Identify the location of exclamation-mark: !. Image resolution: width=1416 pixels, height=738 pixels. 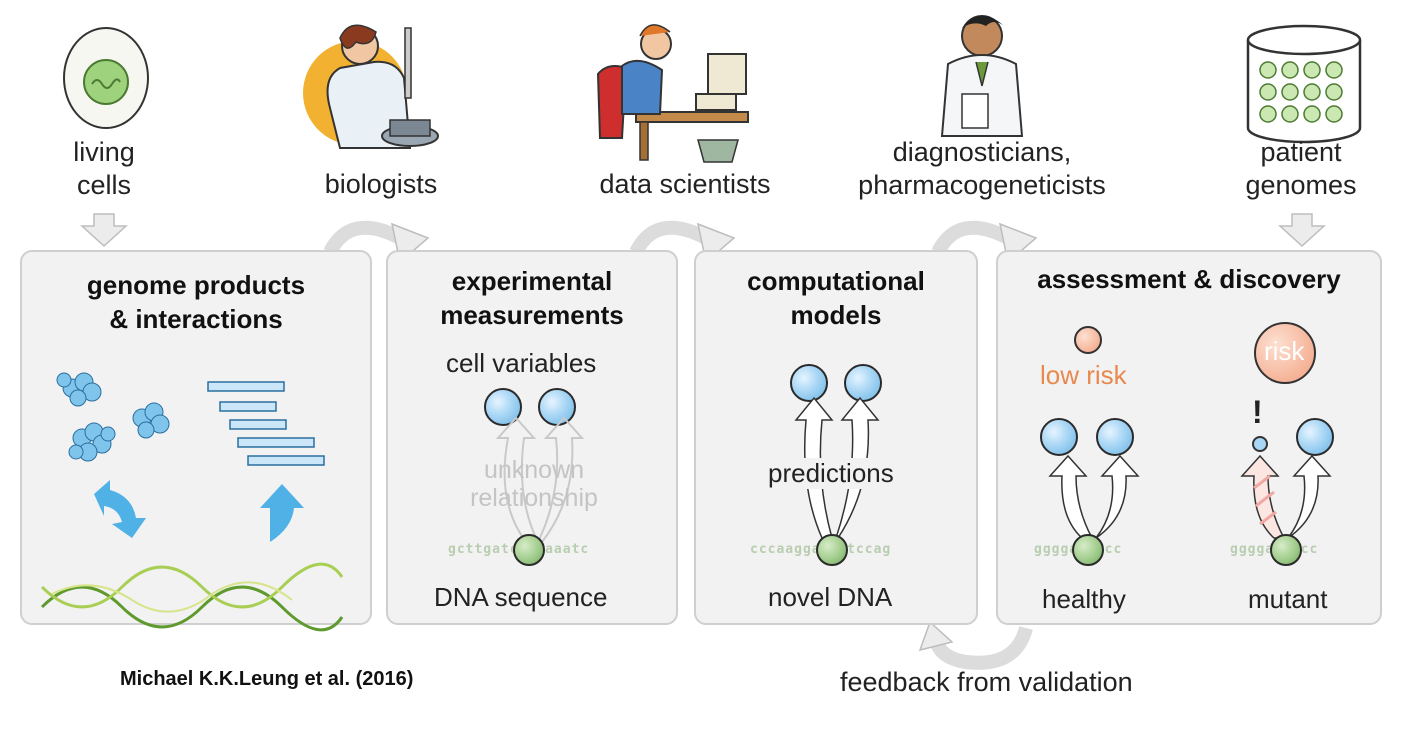
(1257, 412).